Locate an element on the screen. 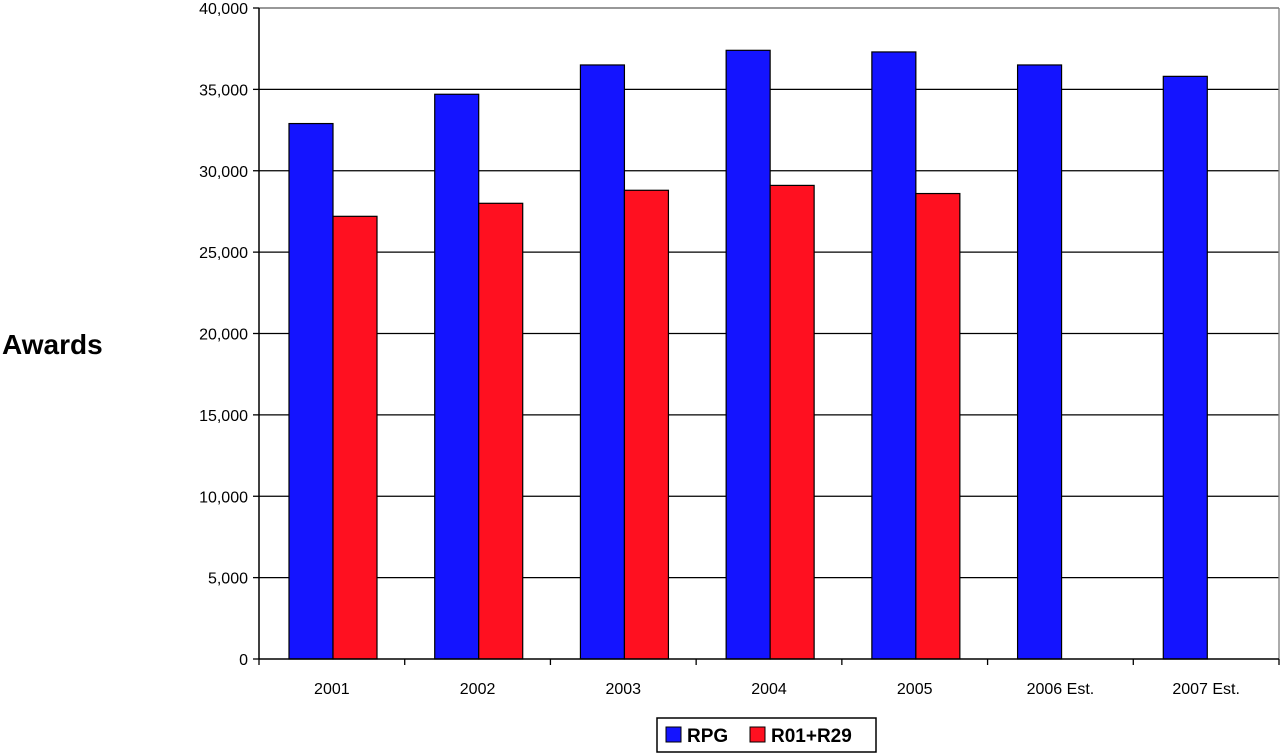 The image size is (1280, 755). bar-rpg-2005 is located at coordinates (894, 355).